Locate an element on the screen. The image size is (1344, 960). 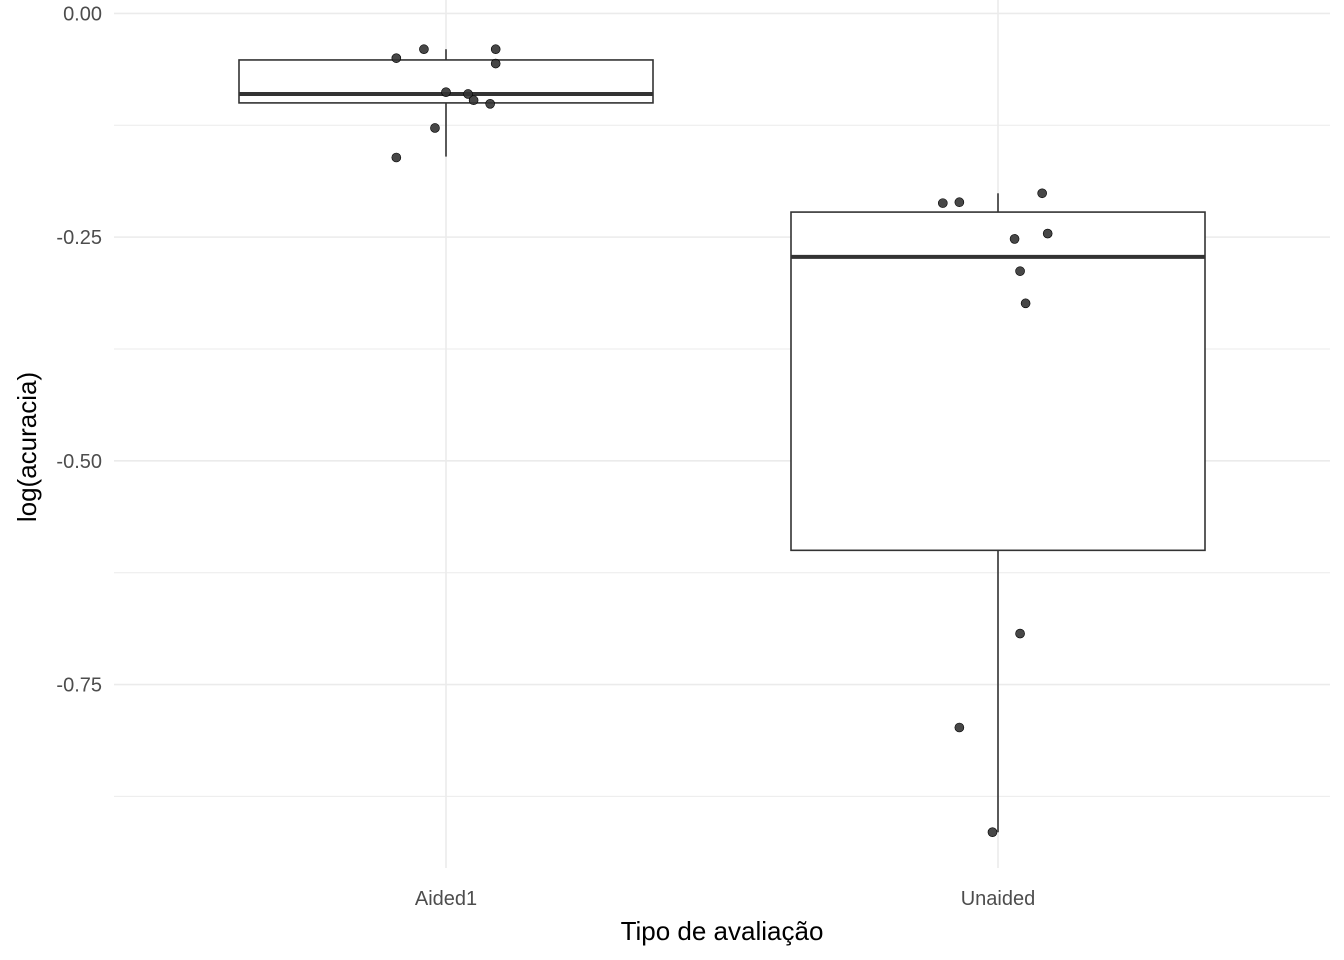
box-iqr is located at coordinates (998, 381).